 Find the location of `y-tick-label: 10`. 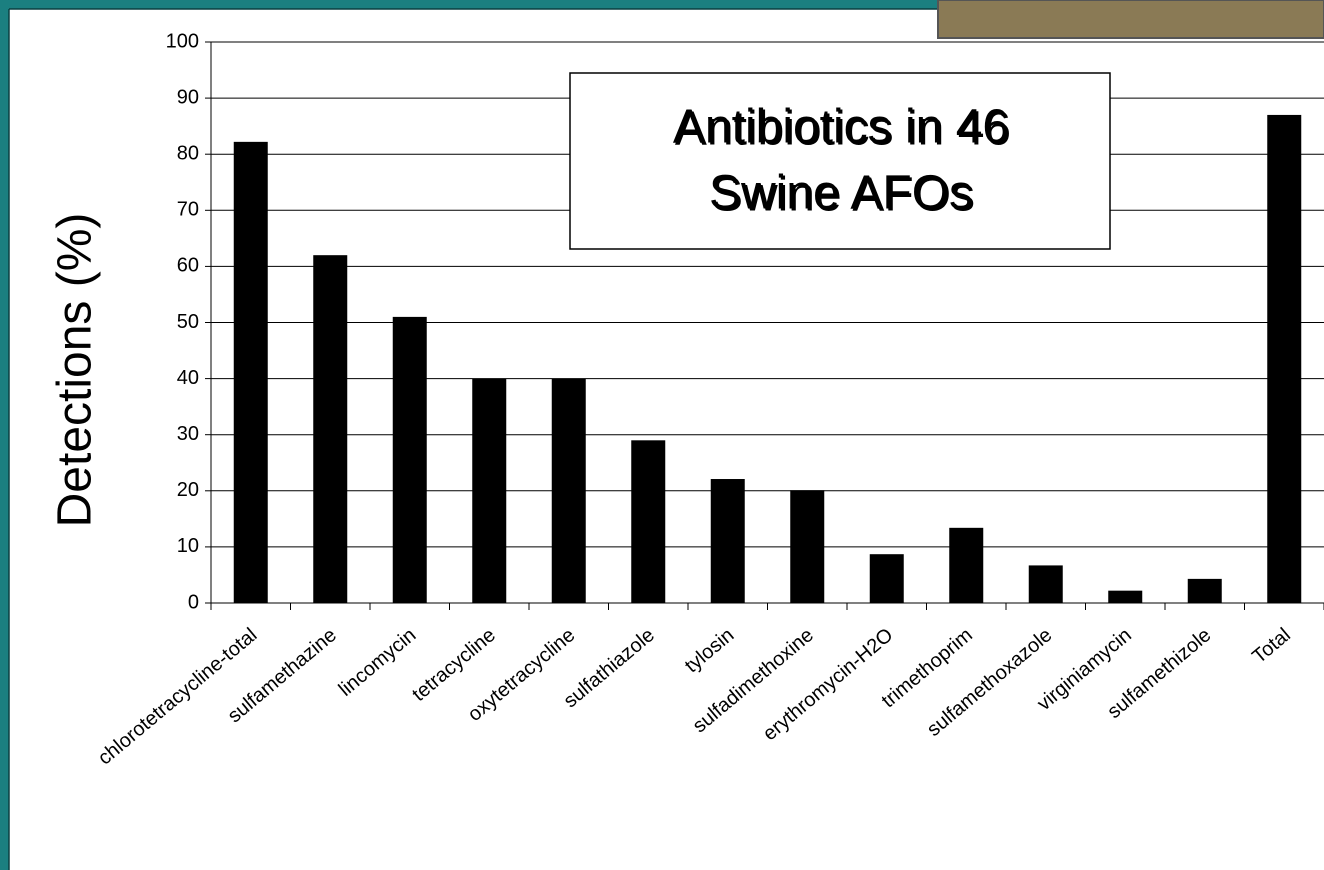

y-tick-label: 10 is located at coordinates (188, 546).